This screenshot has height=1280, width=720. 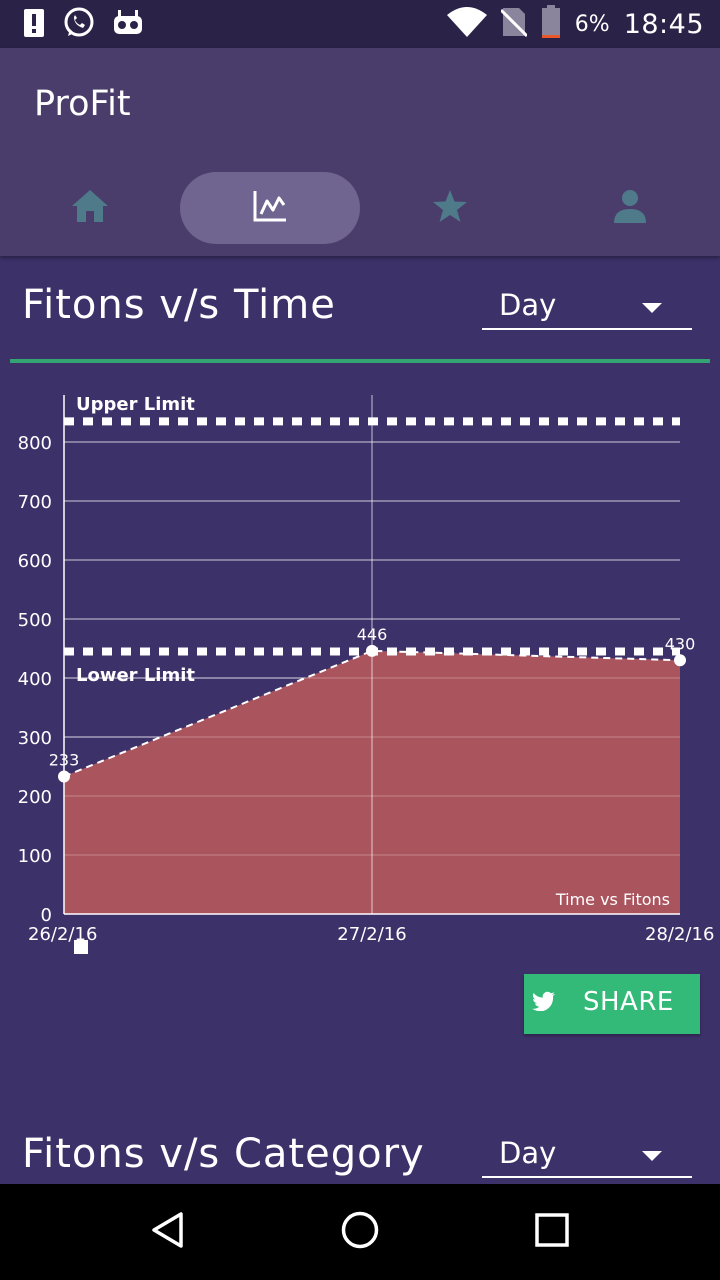 I want to click on section-title-time: Fitons v/s Time, so click(x=179, y=305).